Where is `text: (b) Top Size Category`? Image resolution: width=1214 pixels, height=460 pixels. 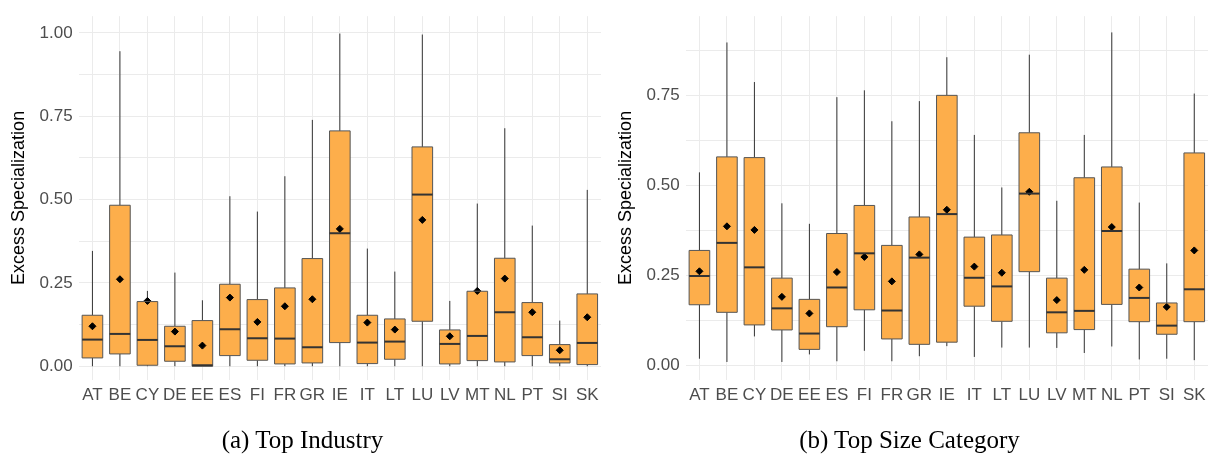 text: (b) Top Size Category is located at coordinates (910, 439).